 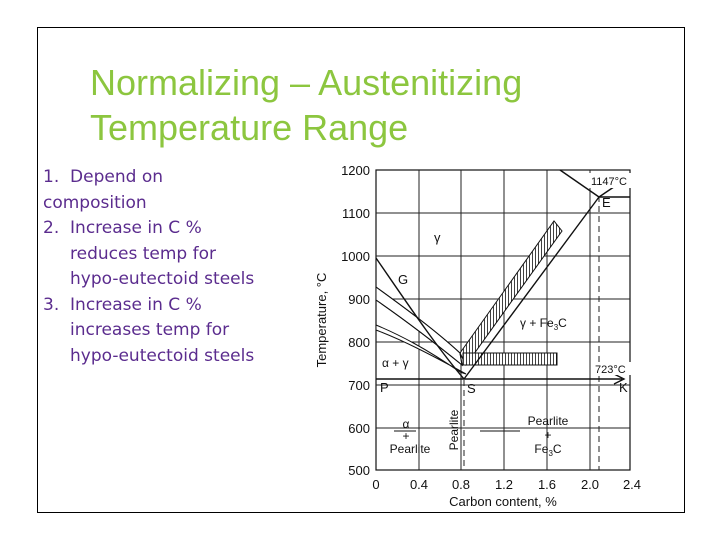 I want to click on region-gamma-fe3c: γ + Fe3C, so click(x=543, y=324).